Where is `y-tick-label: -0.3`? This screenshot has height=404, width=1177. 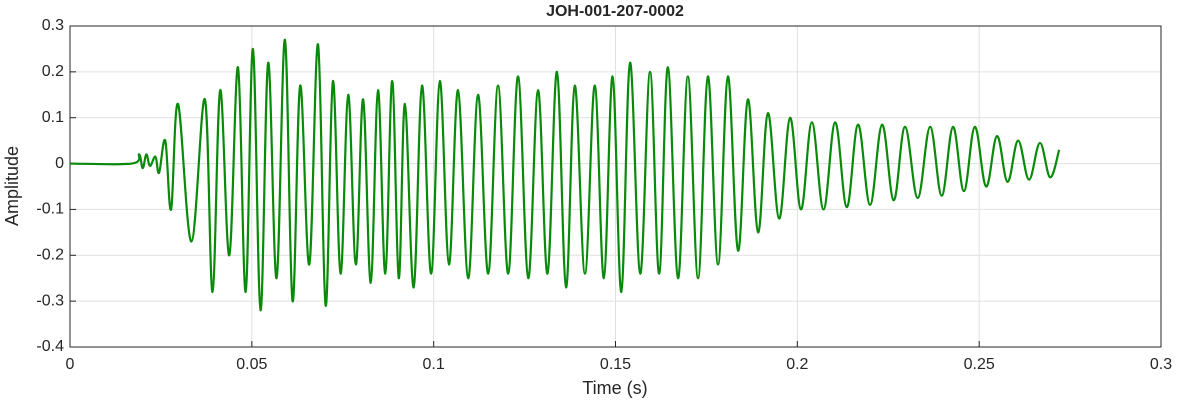
y-tick-label: -0.3 is located at coordinates (50, 300).